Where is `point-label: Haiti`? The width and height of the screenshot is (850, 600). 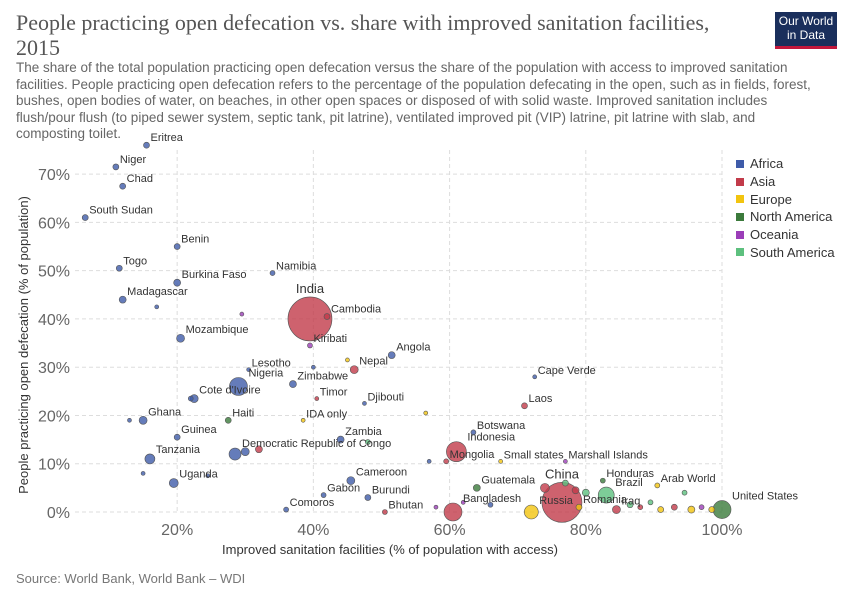
point-label: Haiti is located at coordinates (243, 413).